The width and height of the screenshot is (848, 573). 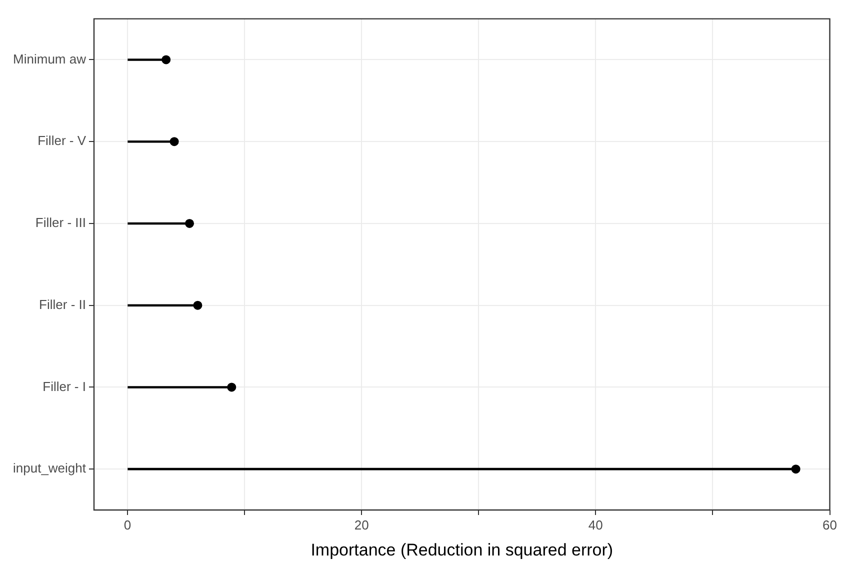 What do you see at coordinates (595, 524) in the screenshot?
I see `x-tick-label: 40` at bounding box center [595, 524].